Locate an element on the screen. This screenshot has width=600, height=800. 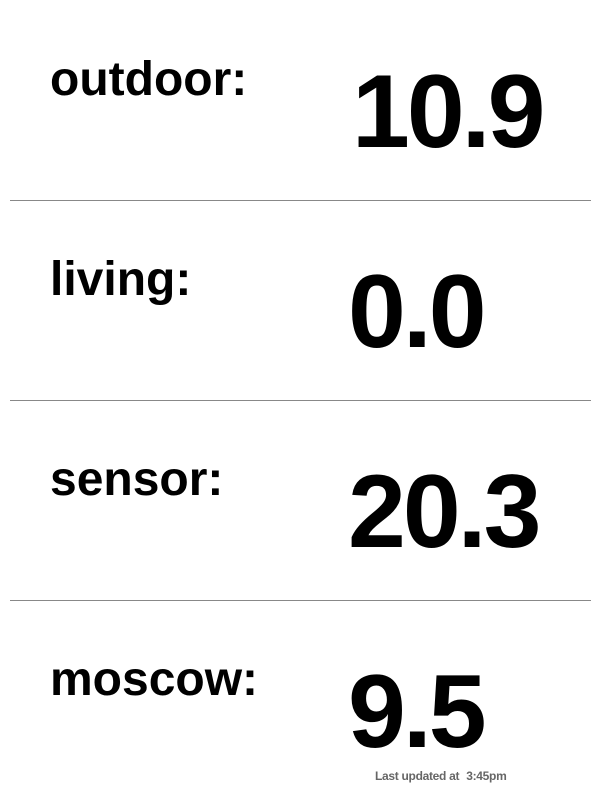
last-updated-time: 3:45pm is located at coordinates (486, 776).